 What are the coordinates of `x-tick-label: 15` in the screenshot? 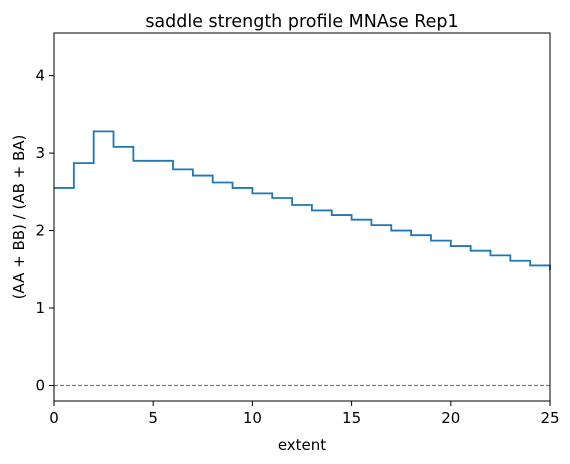 It's located at (351, 418).